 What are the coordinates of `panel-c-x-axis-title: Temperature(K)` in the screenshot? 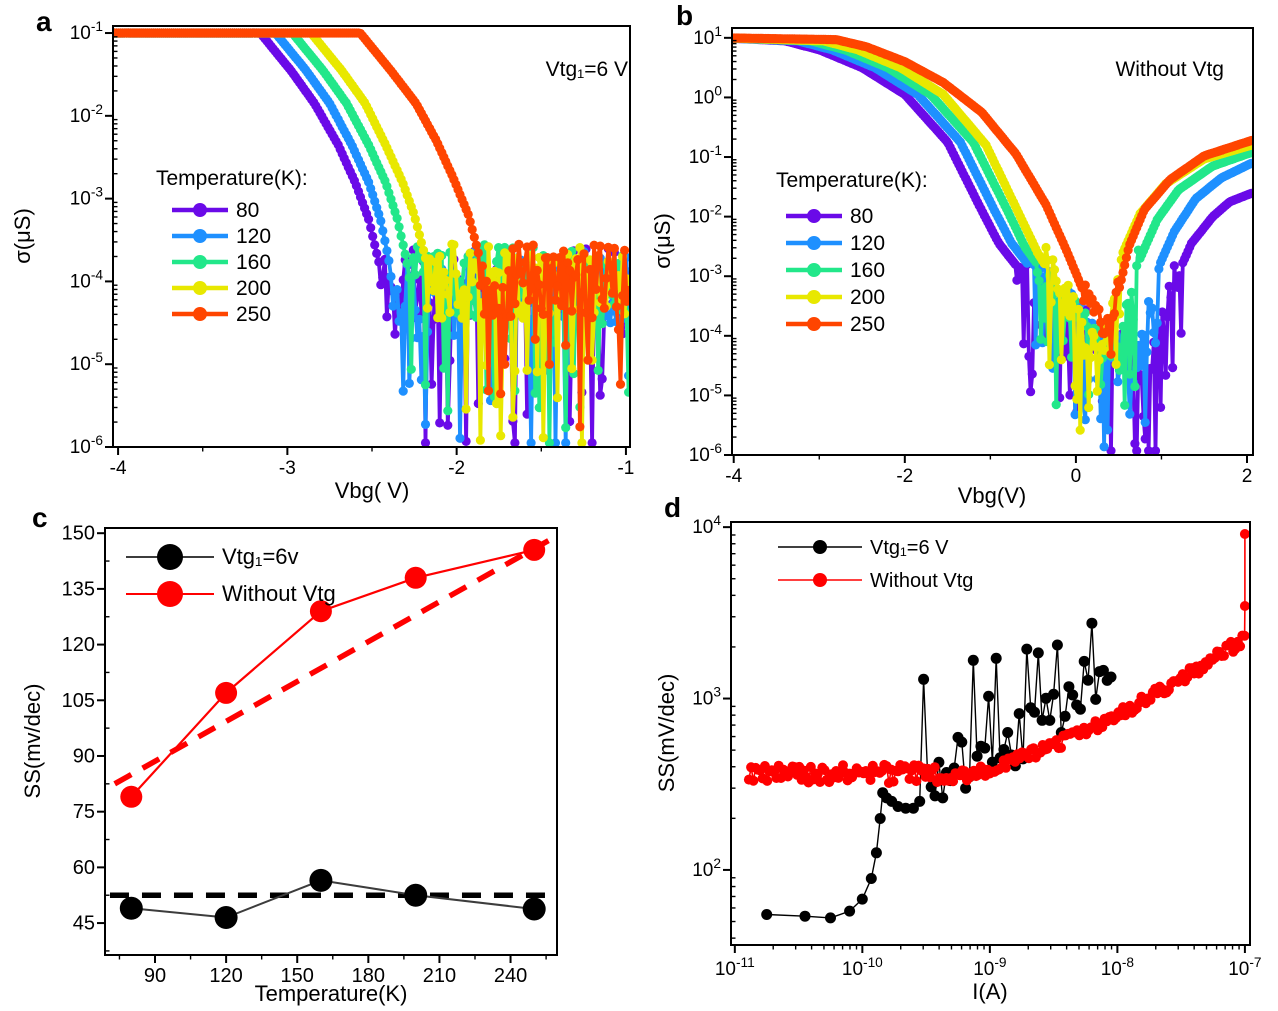 It's located at (331, 993).